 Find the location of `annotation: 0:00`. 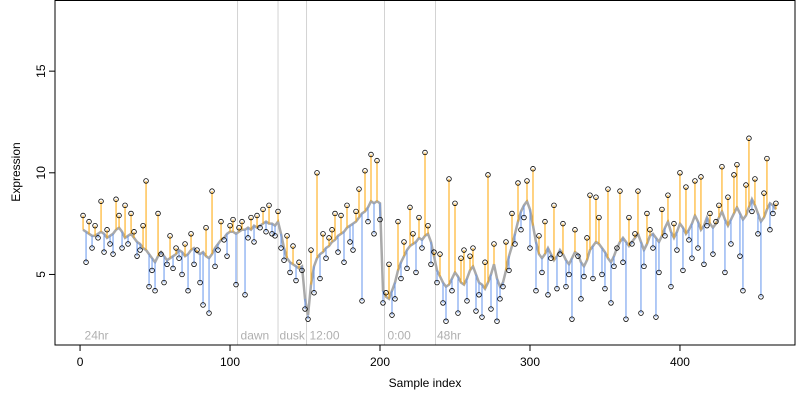

annotation: 0:00 is located at coordinates (400, 335).